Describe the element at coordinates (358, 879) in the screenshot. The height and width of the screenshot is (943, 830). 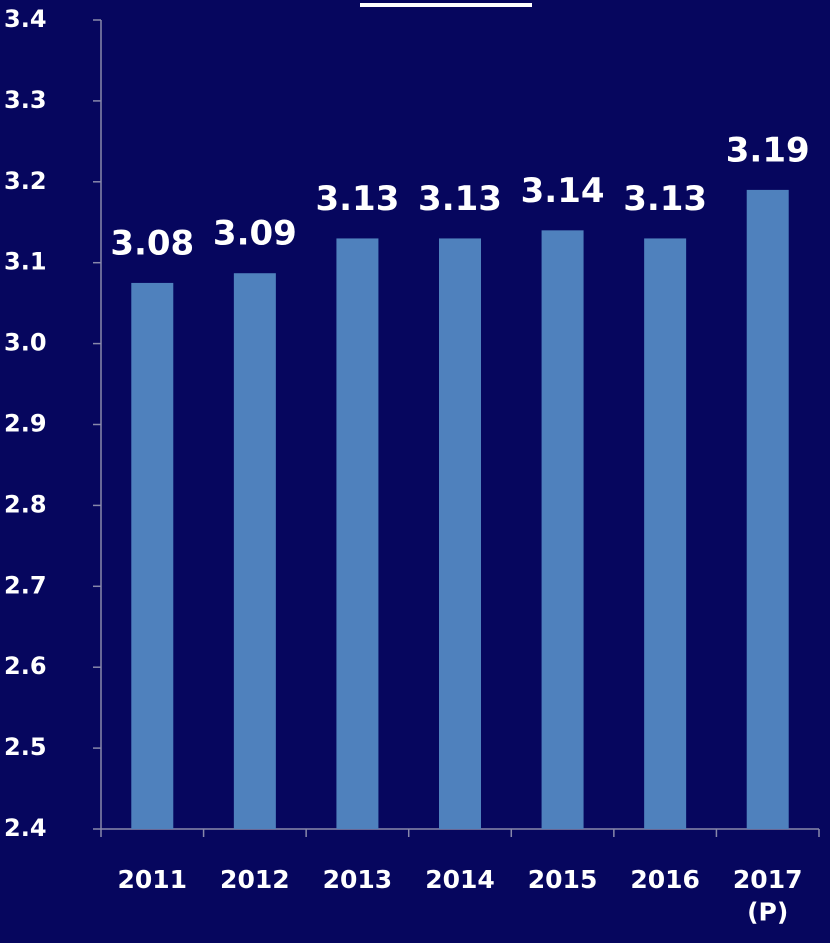
I see `x-tick-label: 2013` at that location.